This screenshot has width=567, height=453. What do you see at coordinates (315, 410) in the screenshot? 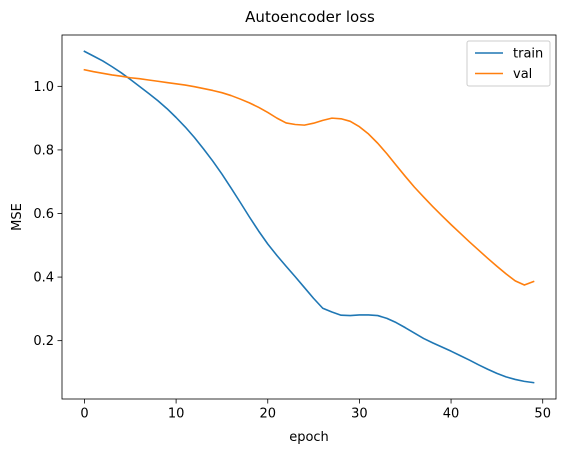
I see `x-axis: 0 10 20 30 40 50` at bounding box center [315, 410].